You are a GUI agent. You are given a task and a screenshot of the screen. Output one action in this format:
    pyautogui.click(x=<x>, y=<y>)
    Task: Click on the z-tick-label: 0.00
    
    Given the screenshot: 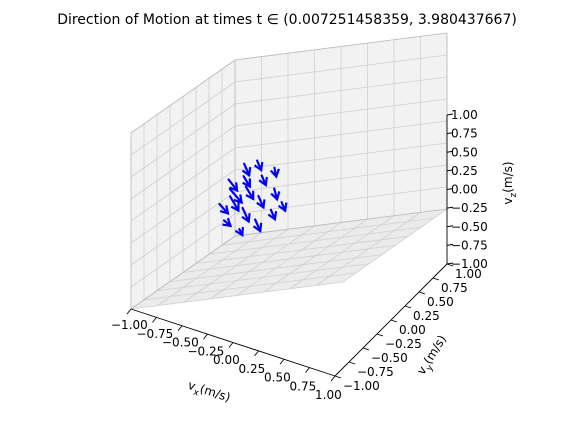 What is the action you would take?
    pyautogui.click(x=464, y=190)
    